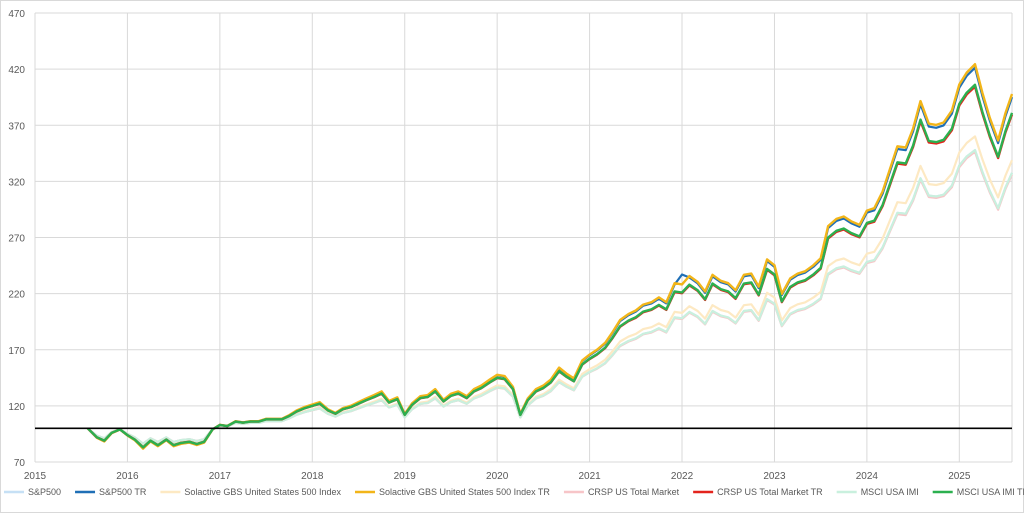 This screenshot has height=518, width=1024. I want to click on legend-label: Solactive GBS United States 500 Index TR, so click(464, 492).